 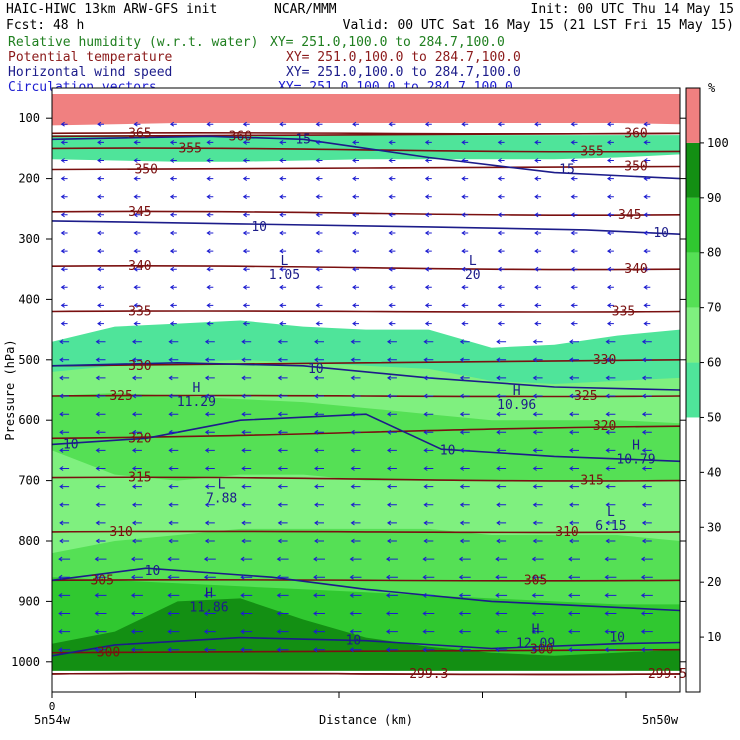 What do you see at coordinates (52, 720) in the screenshot?
I see `x-left-label: 5n54w` at bounding box center [52, 720].